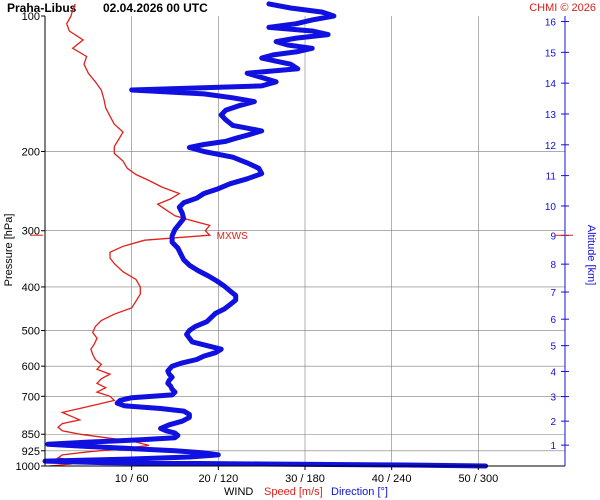 This screenshot has height=500, width=600. Describe the element at coordinates (591, 255) in the screenshot. I see `y2-axis-label: Altitude [km]` at that location.